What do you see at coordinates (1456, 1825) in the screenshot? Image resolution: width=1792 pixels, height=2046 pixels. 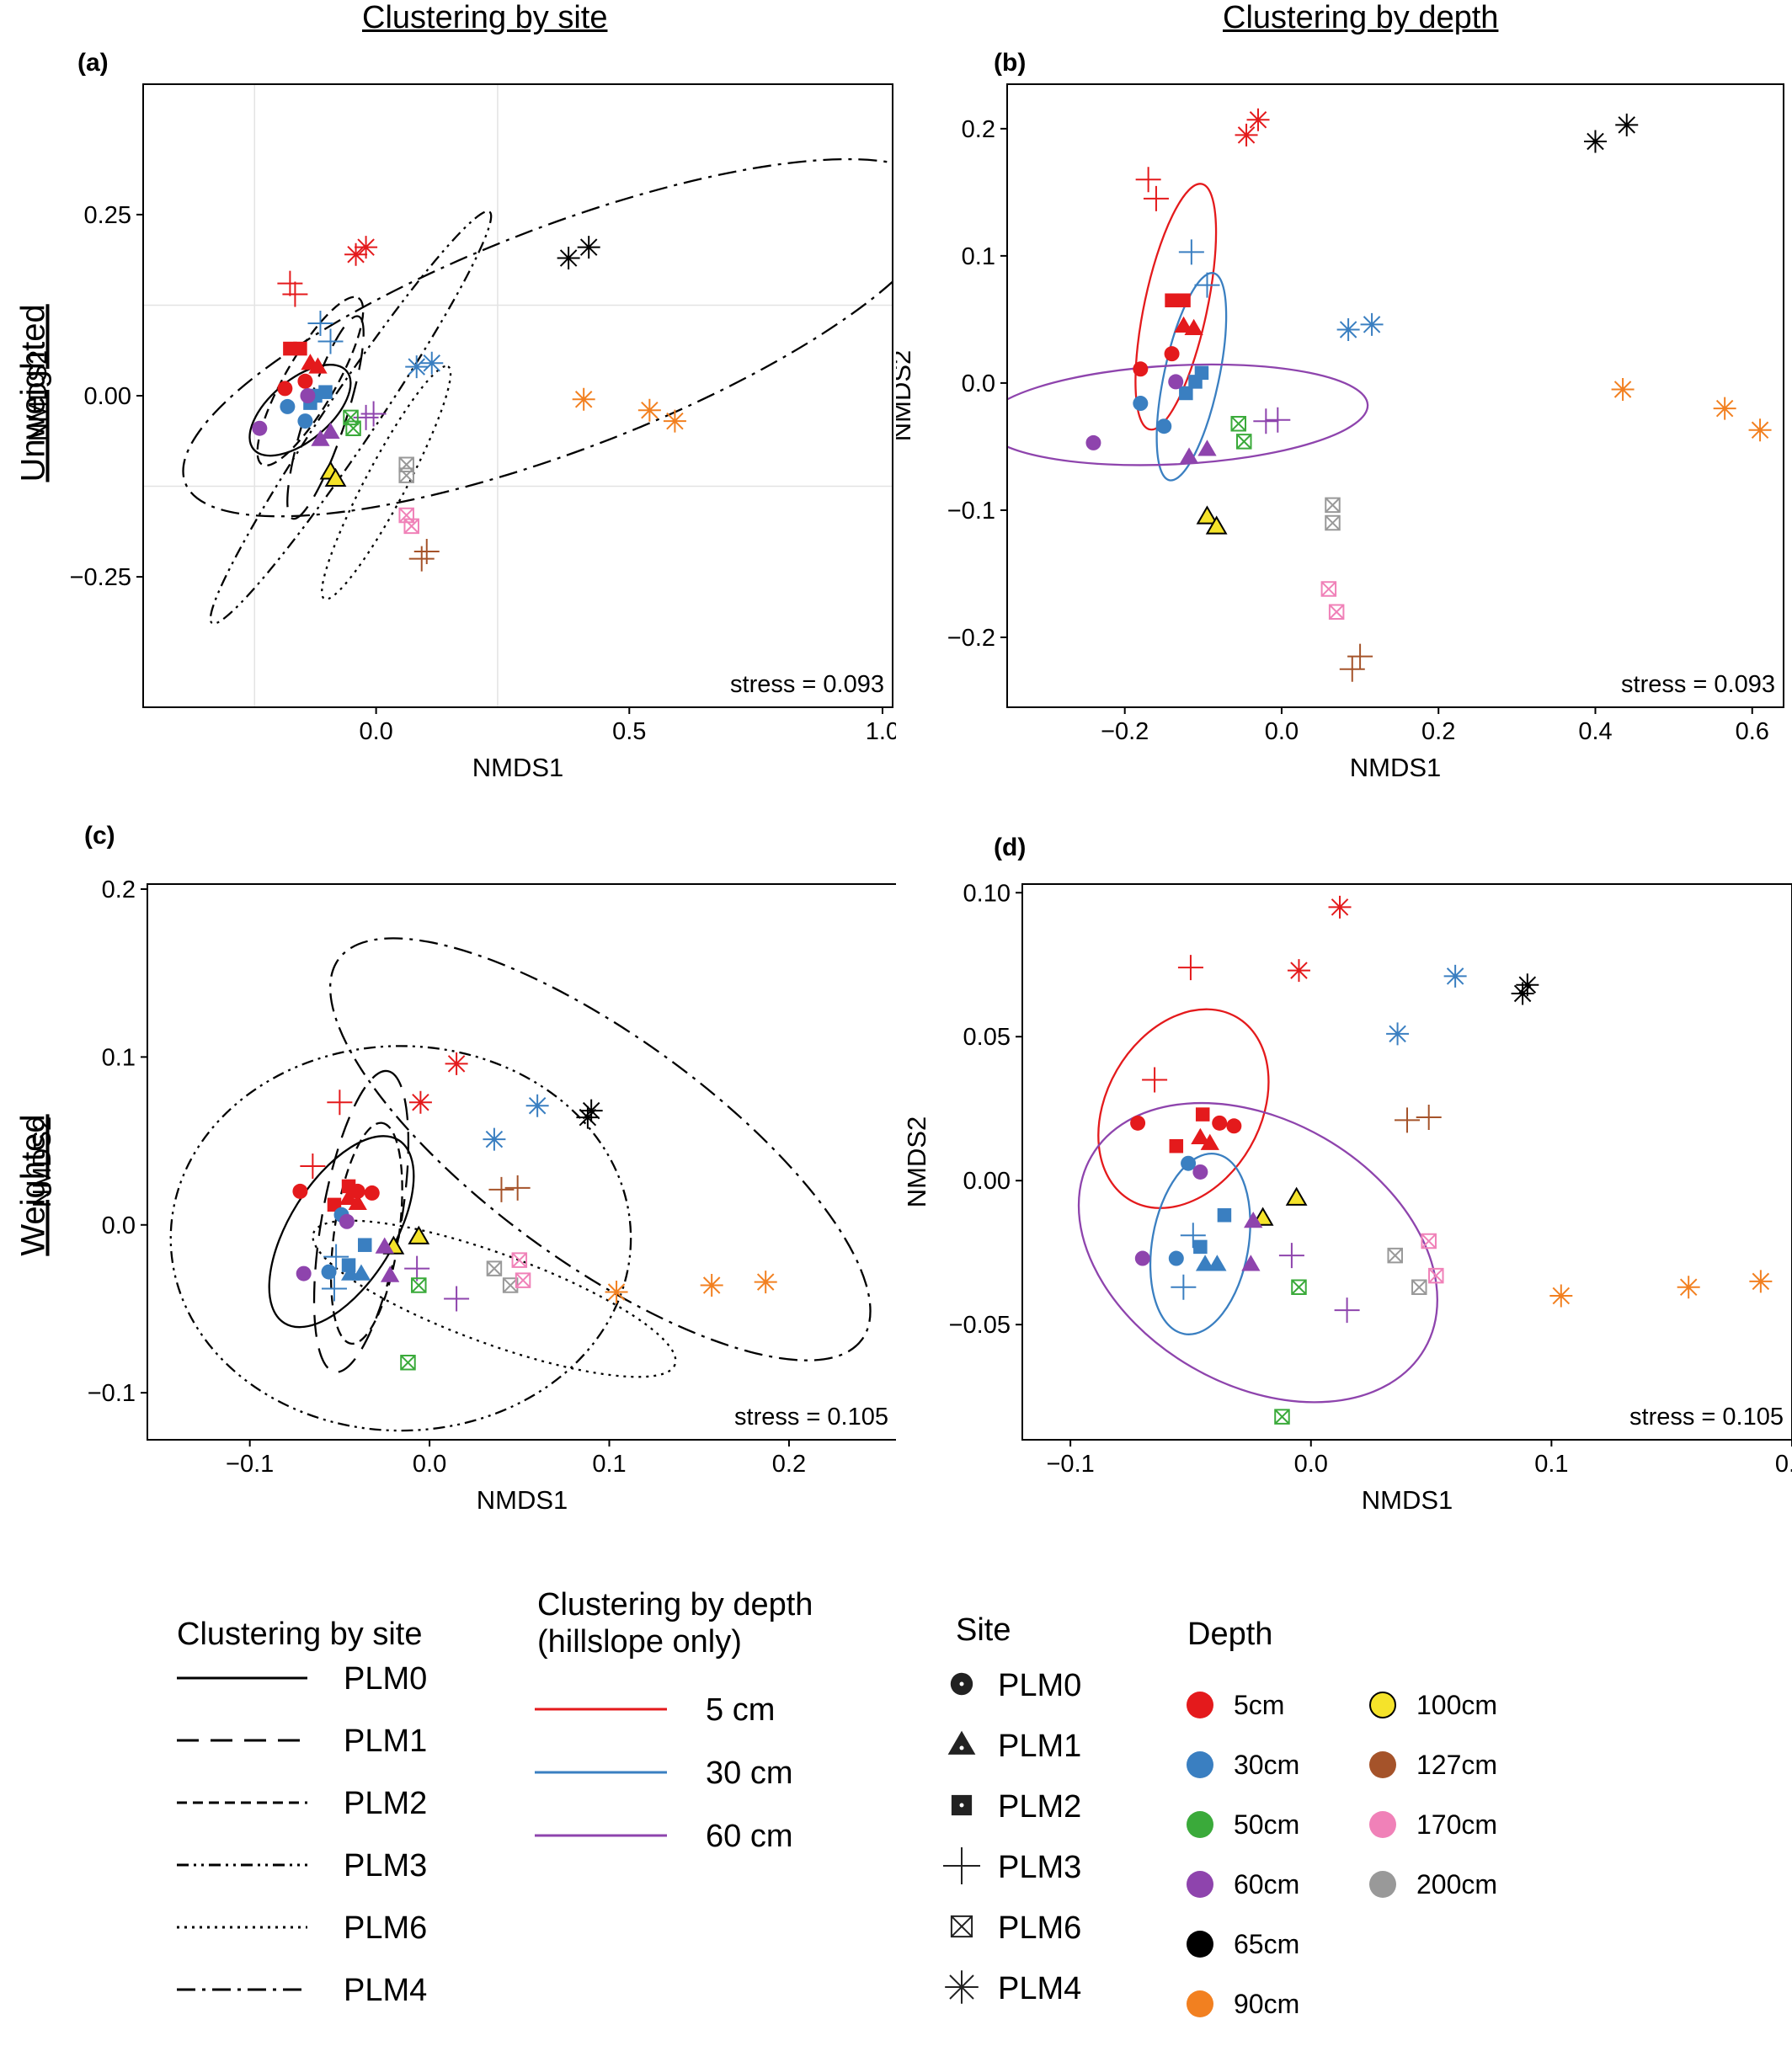 I see `legend-label-170cm: 170cm` at bounding box center [1456, 1825].